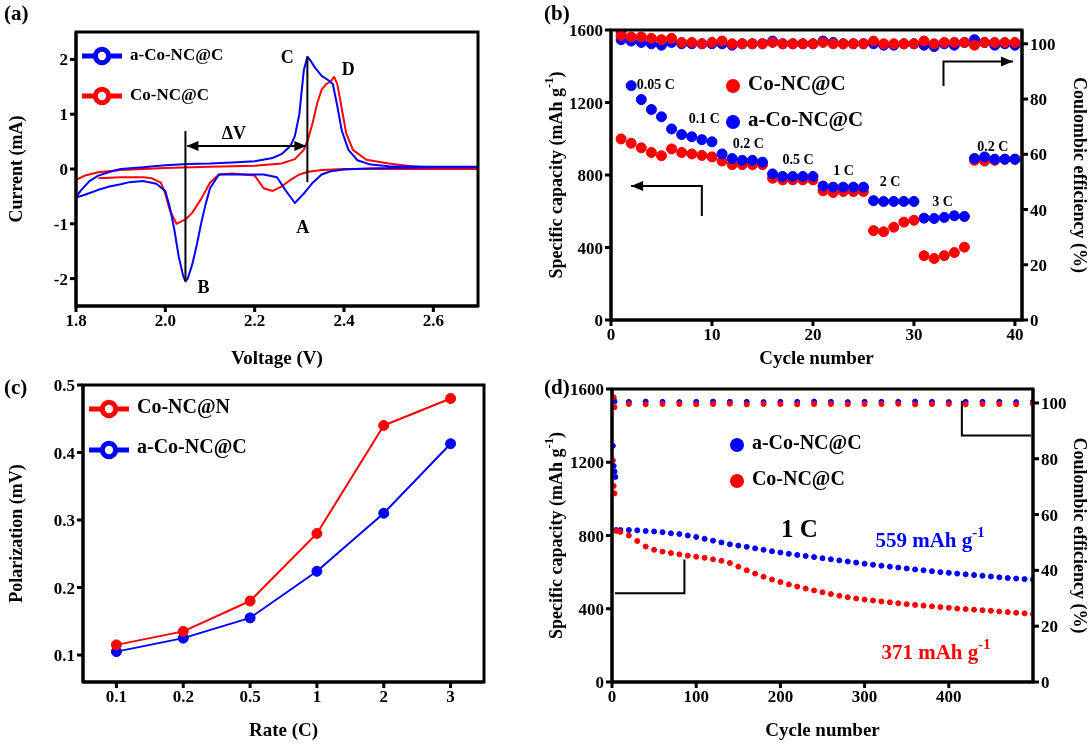 The width and height of the screenshot is (1092, 744). What do you see at coordinates (203, 287) in the screenshot?
I see `annotation: B` at bounding box center [203, 287].